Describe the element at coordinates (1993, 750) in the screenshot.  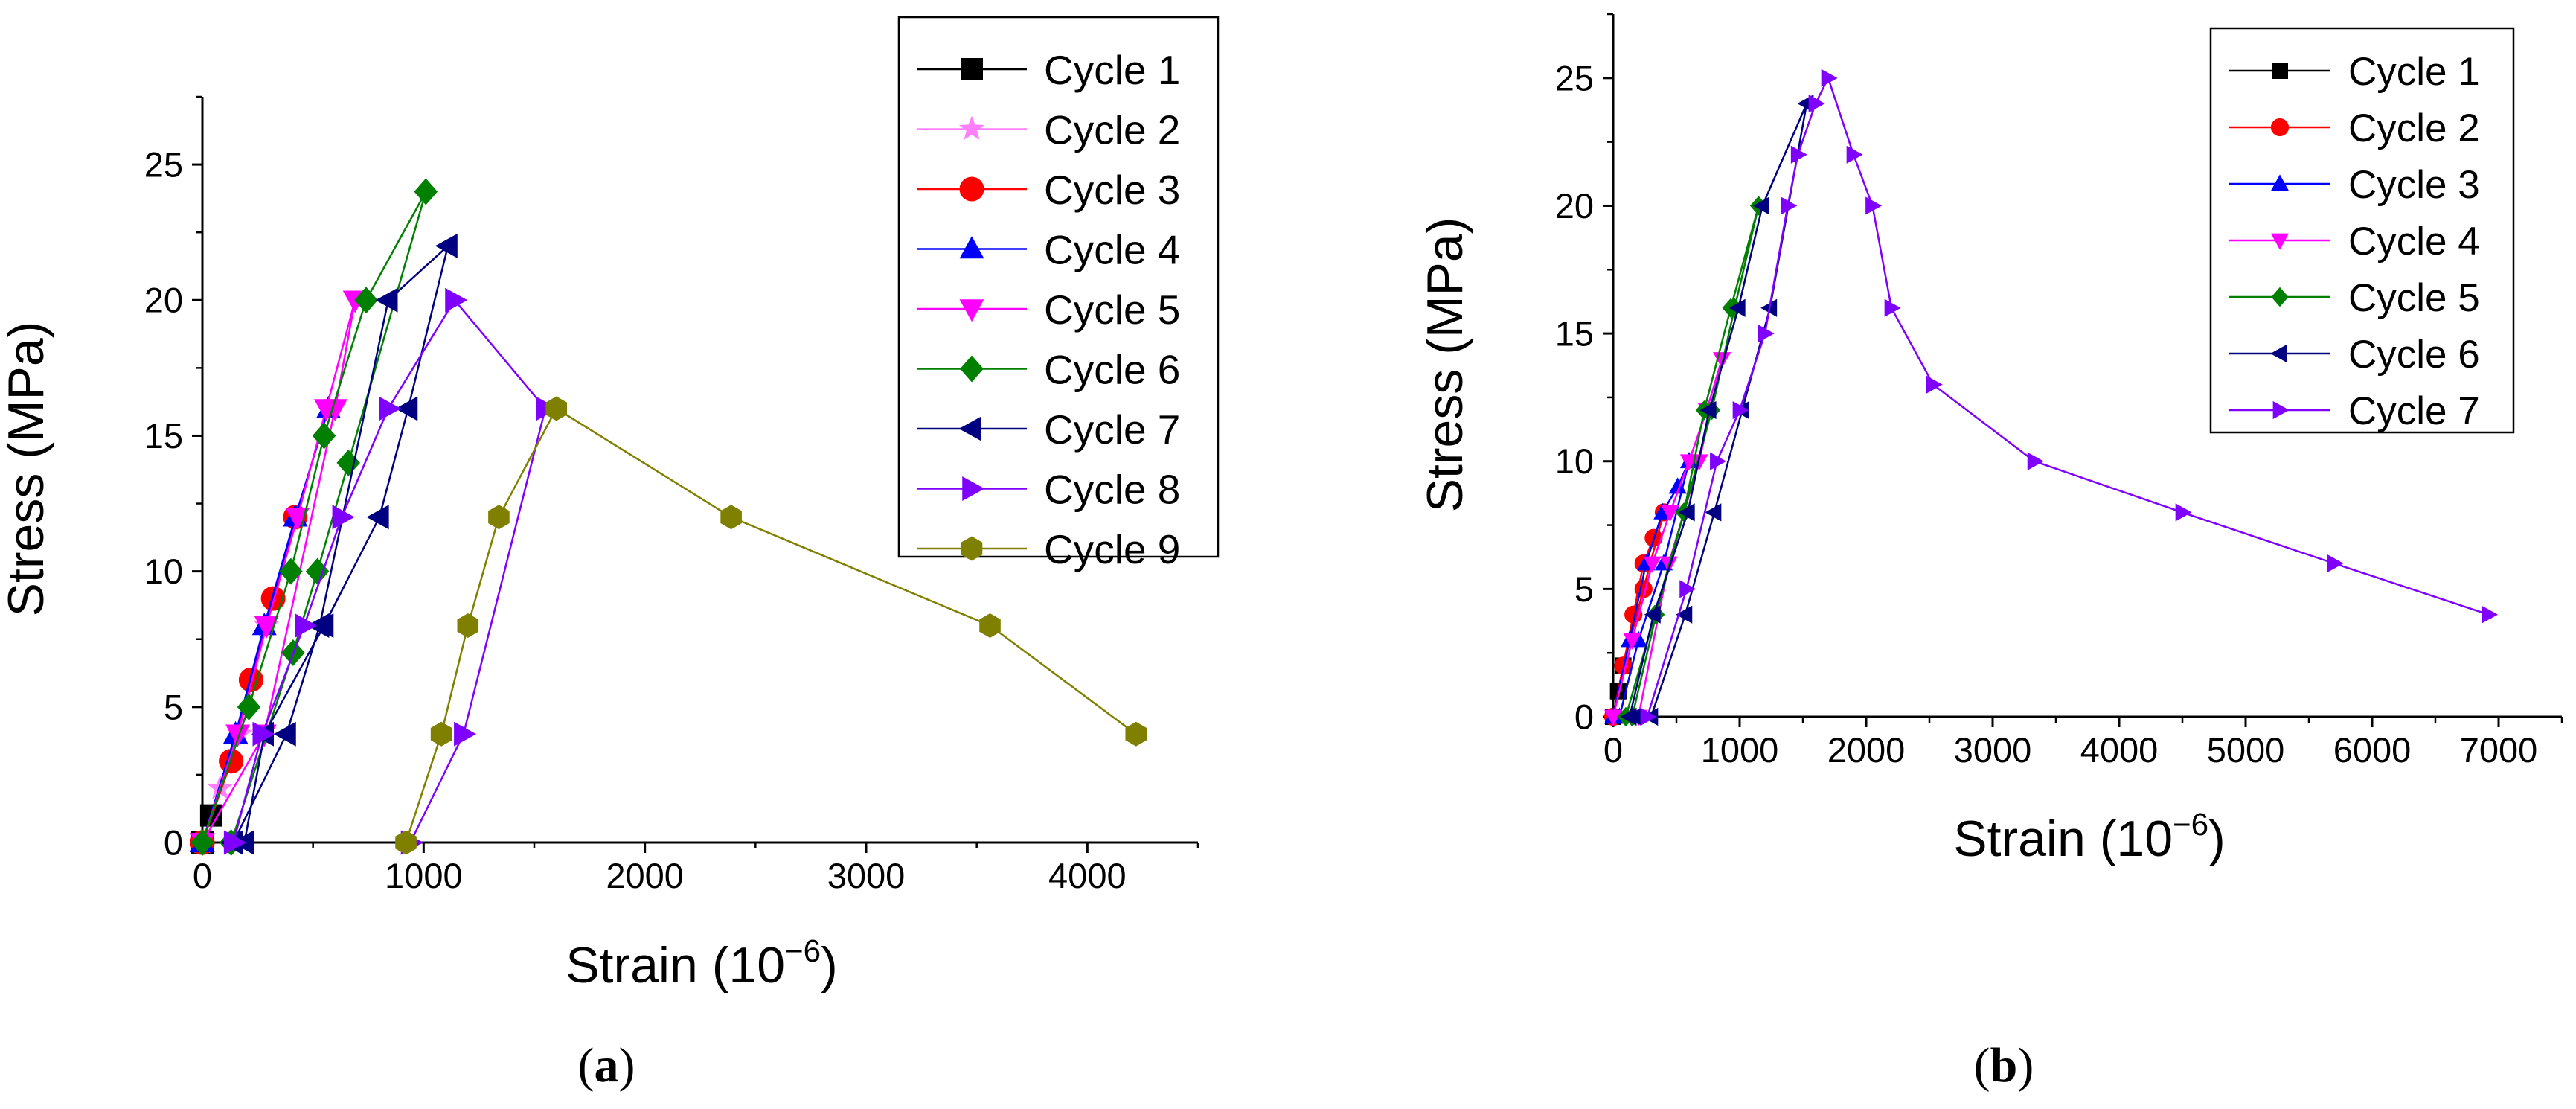
I see `x-tick-label: 3000` at that location.